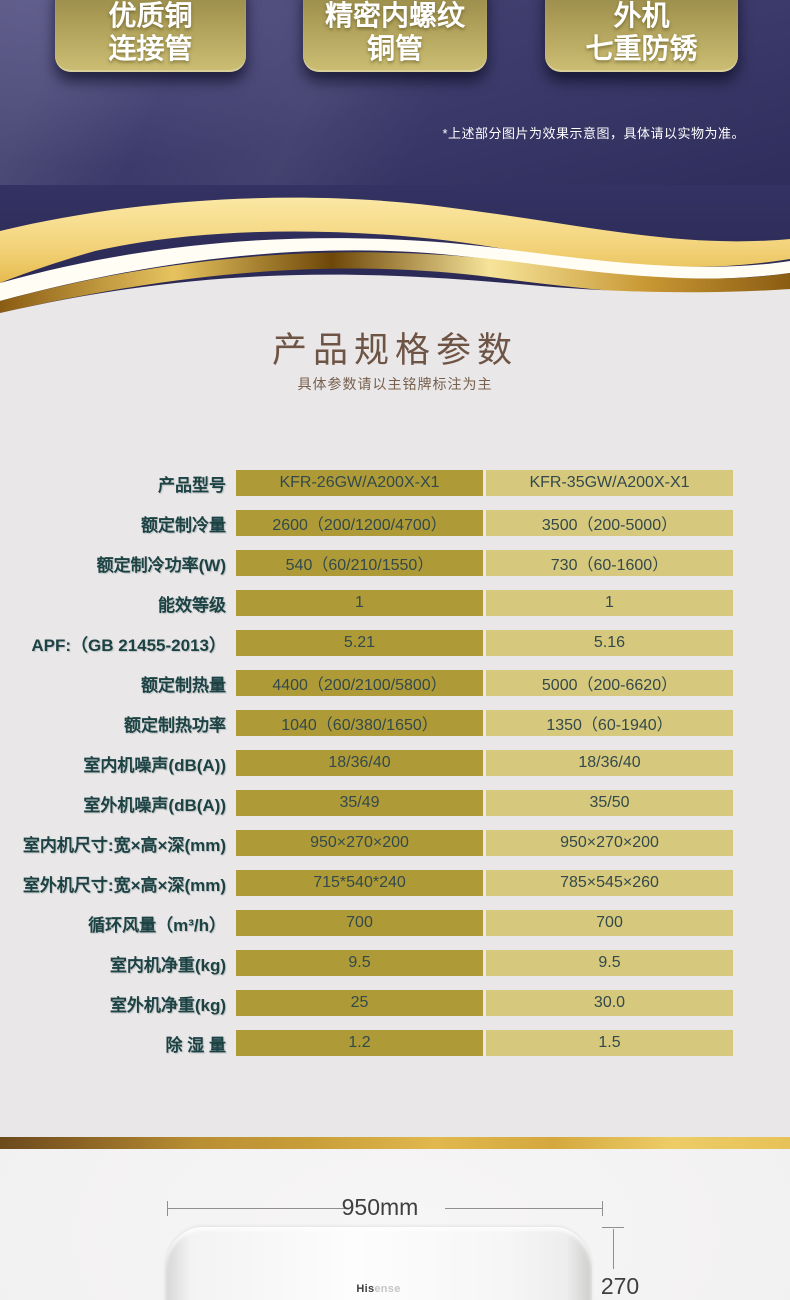 The height and width of the screenshot is (1300, 790). Describe the element at coordinates (609, 883) in the screenshot. I see `spec-value-model2: 785×545×260` at that location.